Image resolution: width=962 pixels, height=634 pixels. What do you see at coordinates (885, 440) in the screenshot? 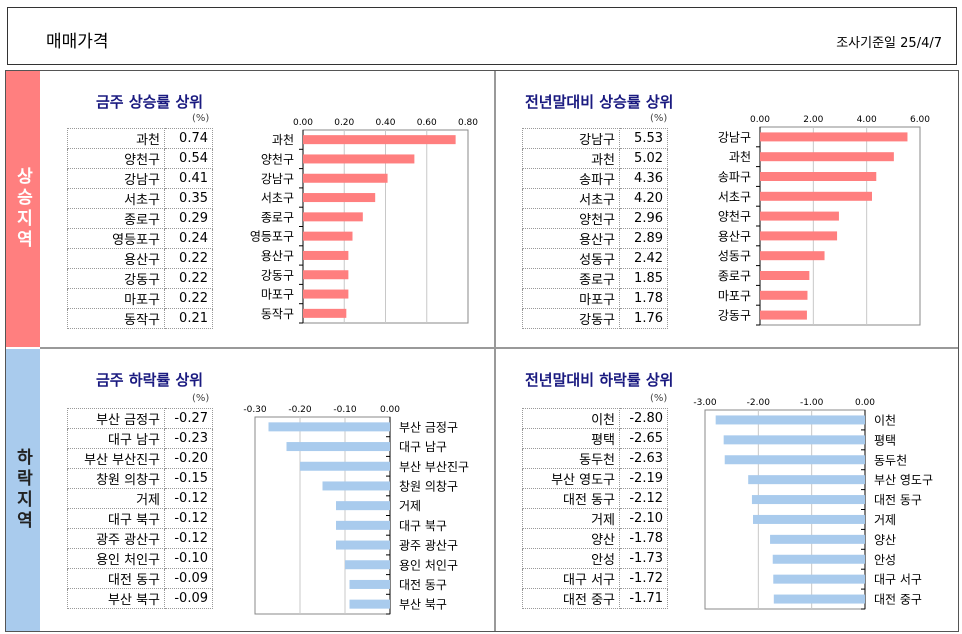
I see `category-label: 평택` at bounding box center [885, 440].